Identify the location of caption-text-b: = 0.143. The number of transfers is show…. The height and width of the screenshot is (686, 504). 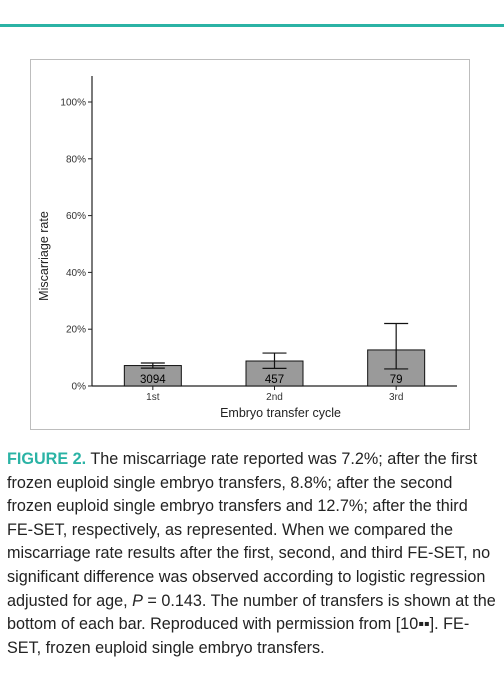
(251, 624).